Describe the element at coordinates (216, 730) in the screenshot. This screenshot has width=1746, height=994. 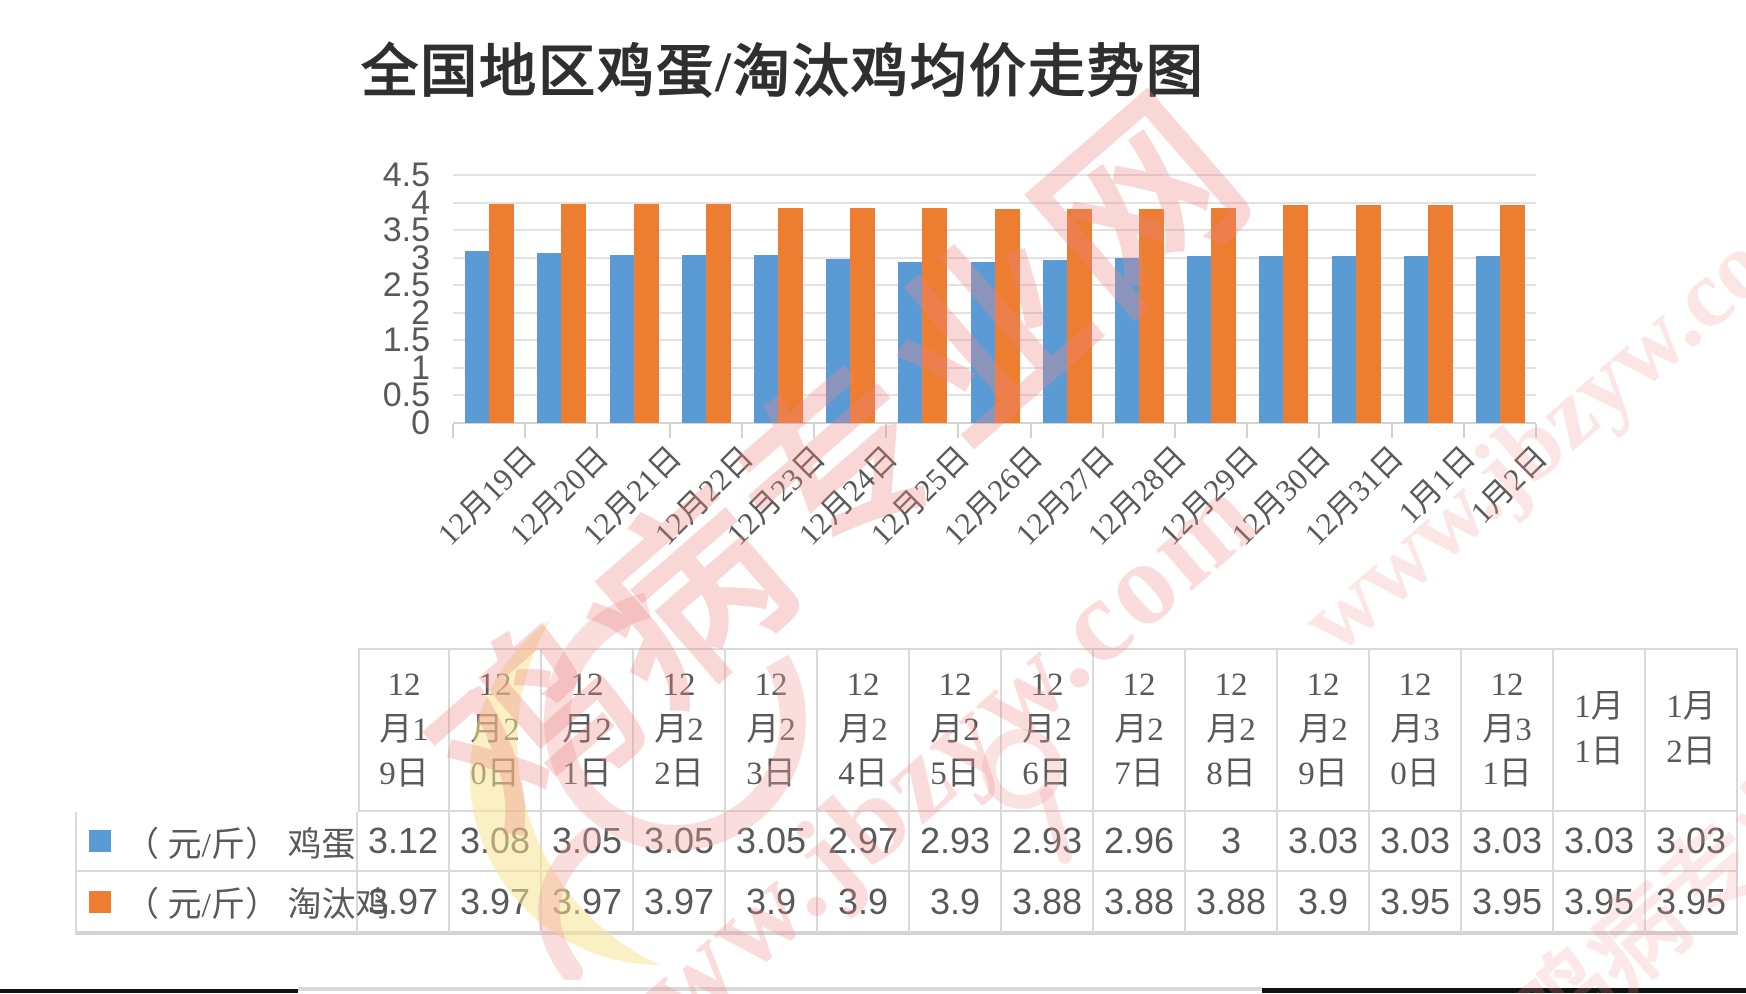
I see `table-corner-spacer` at that location.